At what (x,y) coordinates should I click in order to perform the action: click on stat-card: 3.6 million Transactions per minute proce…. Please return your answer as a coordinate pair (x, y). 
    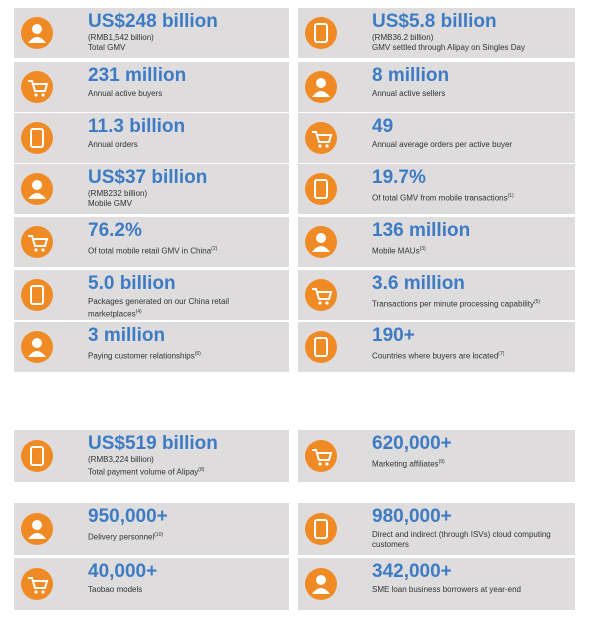
    Looking at the image, I should click on (436, 295).